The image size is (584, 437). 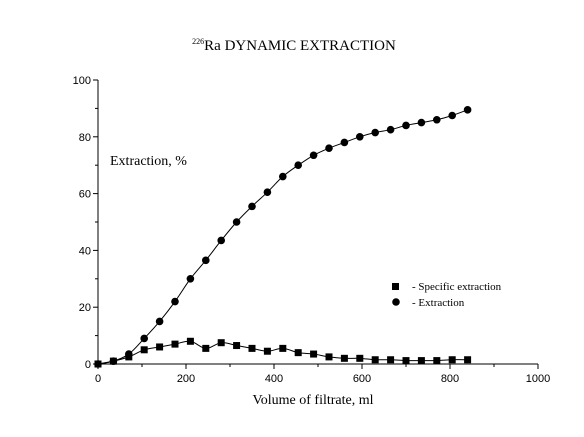 I want to click on y-tick-label-40: 40, so click(x=85, y=251).